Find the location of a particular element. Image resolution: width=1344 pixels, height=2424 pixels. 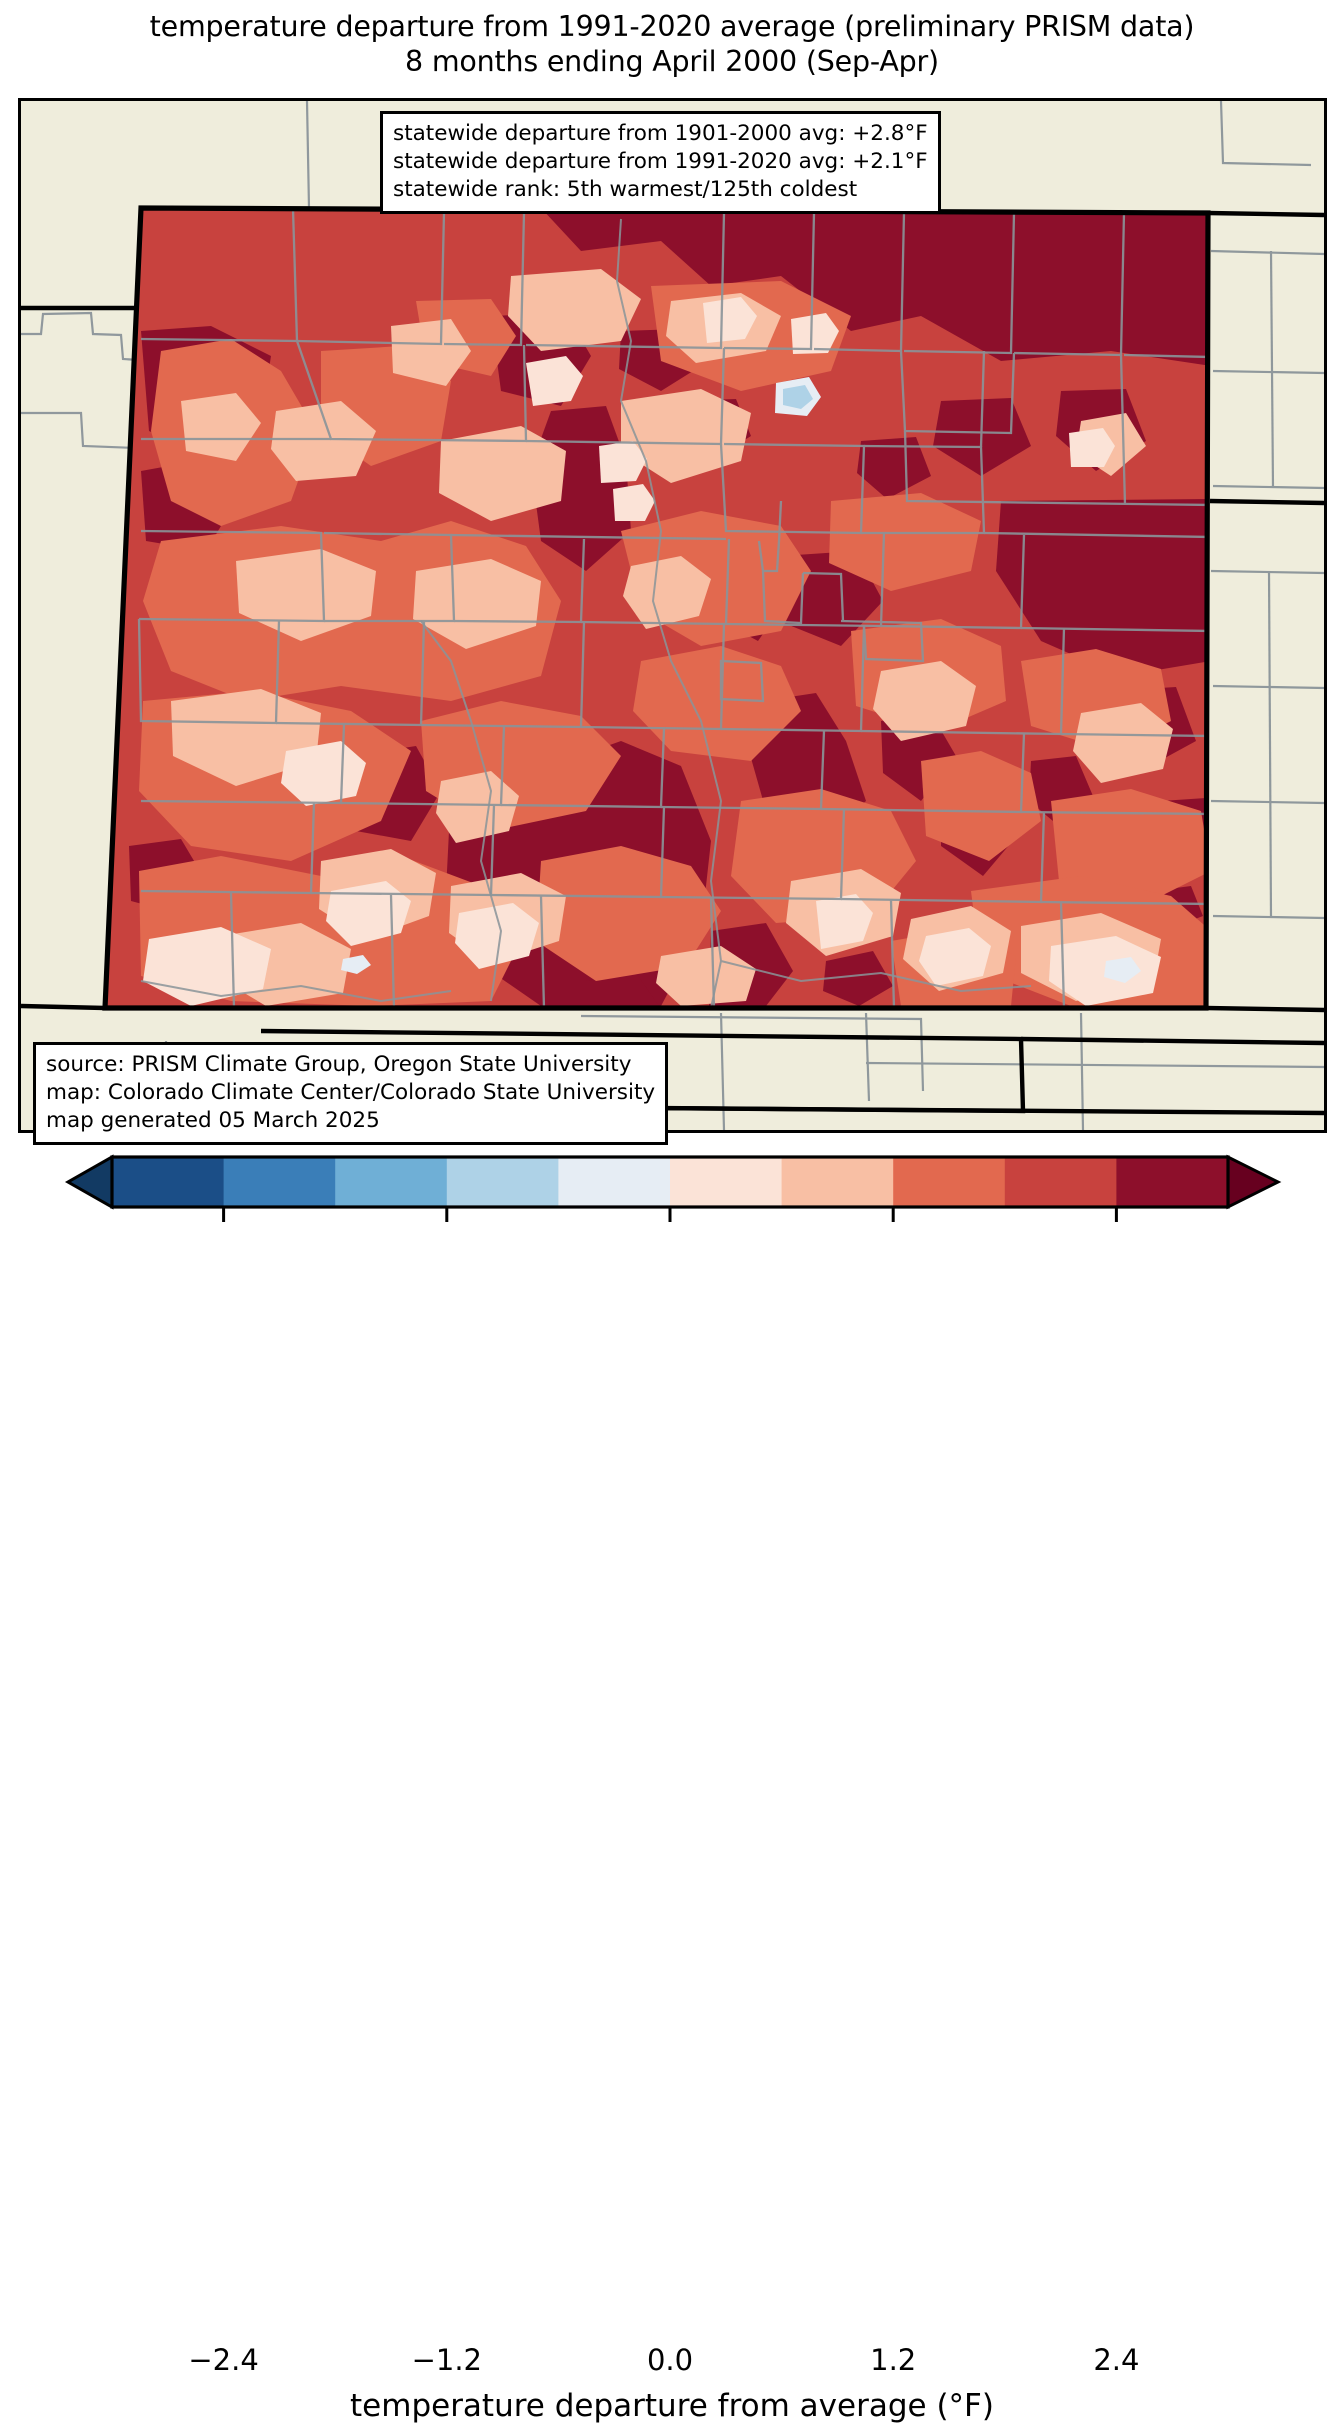

colorbar-over-arrow is located at coordinates (1254, 1182).